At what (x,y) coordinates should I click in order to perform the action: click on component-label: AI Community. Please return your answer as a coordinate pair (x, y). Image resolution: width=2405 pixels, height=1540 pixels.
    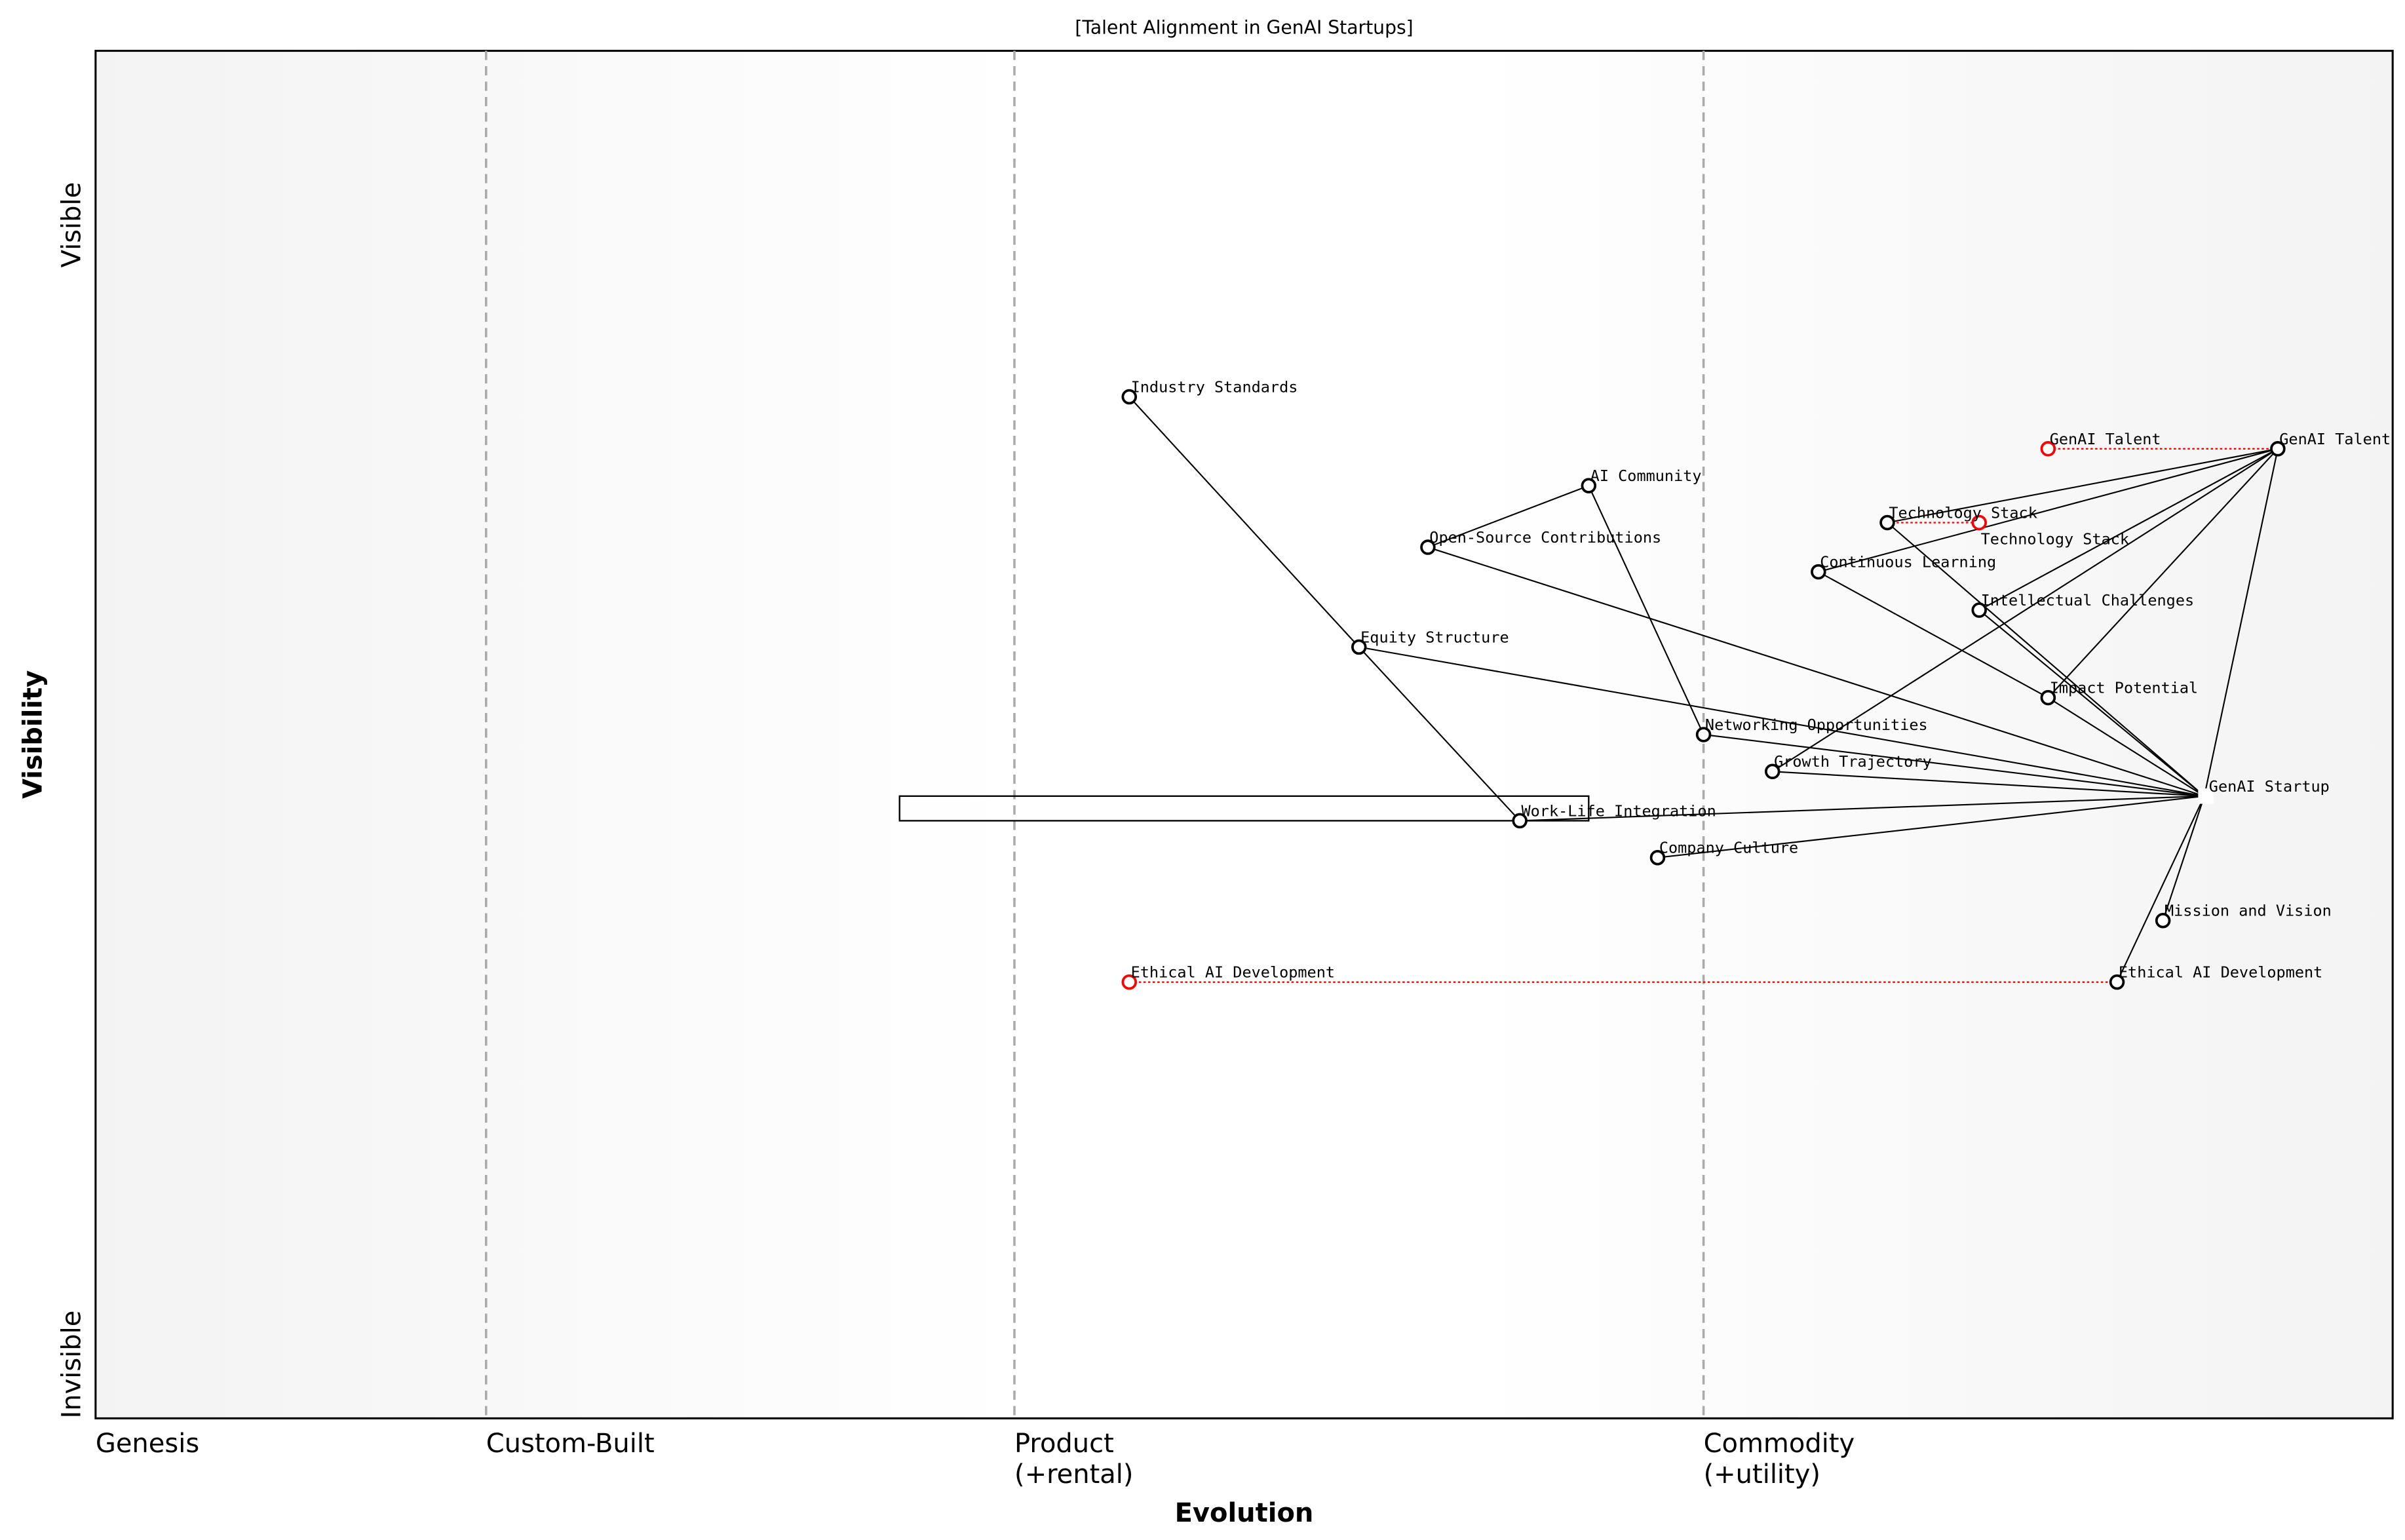
    Looking at the image, I should click on (1646, 476).